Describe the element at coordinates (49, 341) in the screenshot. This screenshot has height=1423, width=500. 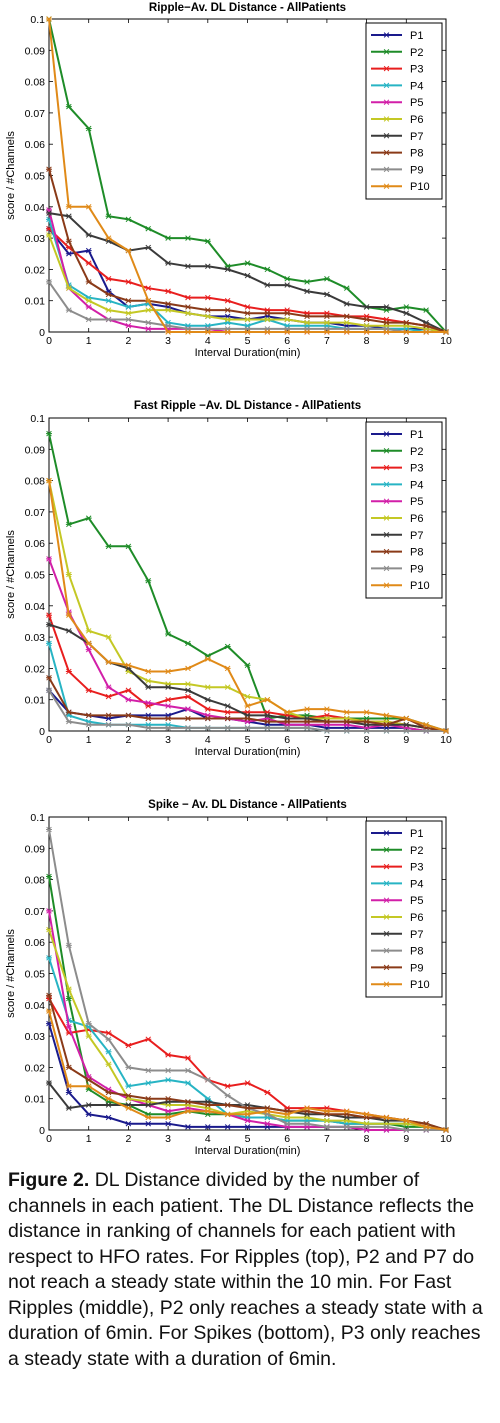
I see `x-tick-label: 0` at that location.